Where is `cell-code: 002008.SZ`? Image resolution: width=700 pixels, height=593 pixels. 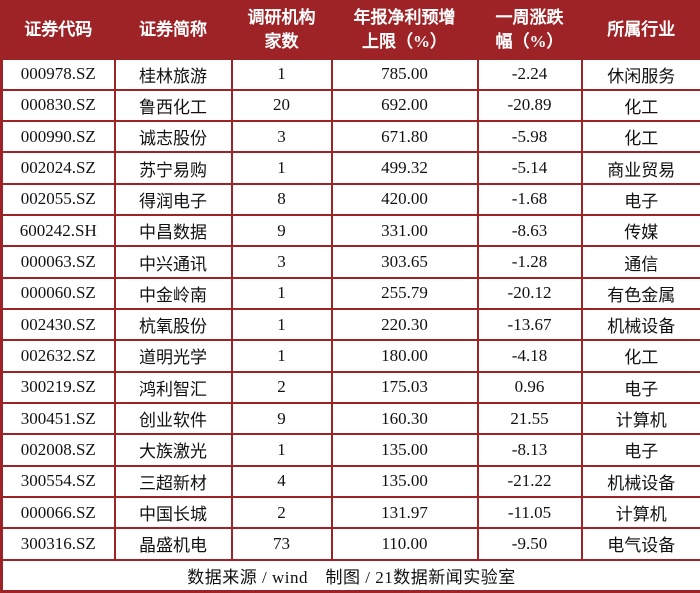 cell-code: 002008.SZ is located at coordinates (58, 450).